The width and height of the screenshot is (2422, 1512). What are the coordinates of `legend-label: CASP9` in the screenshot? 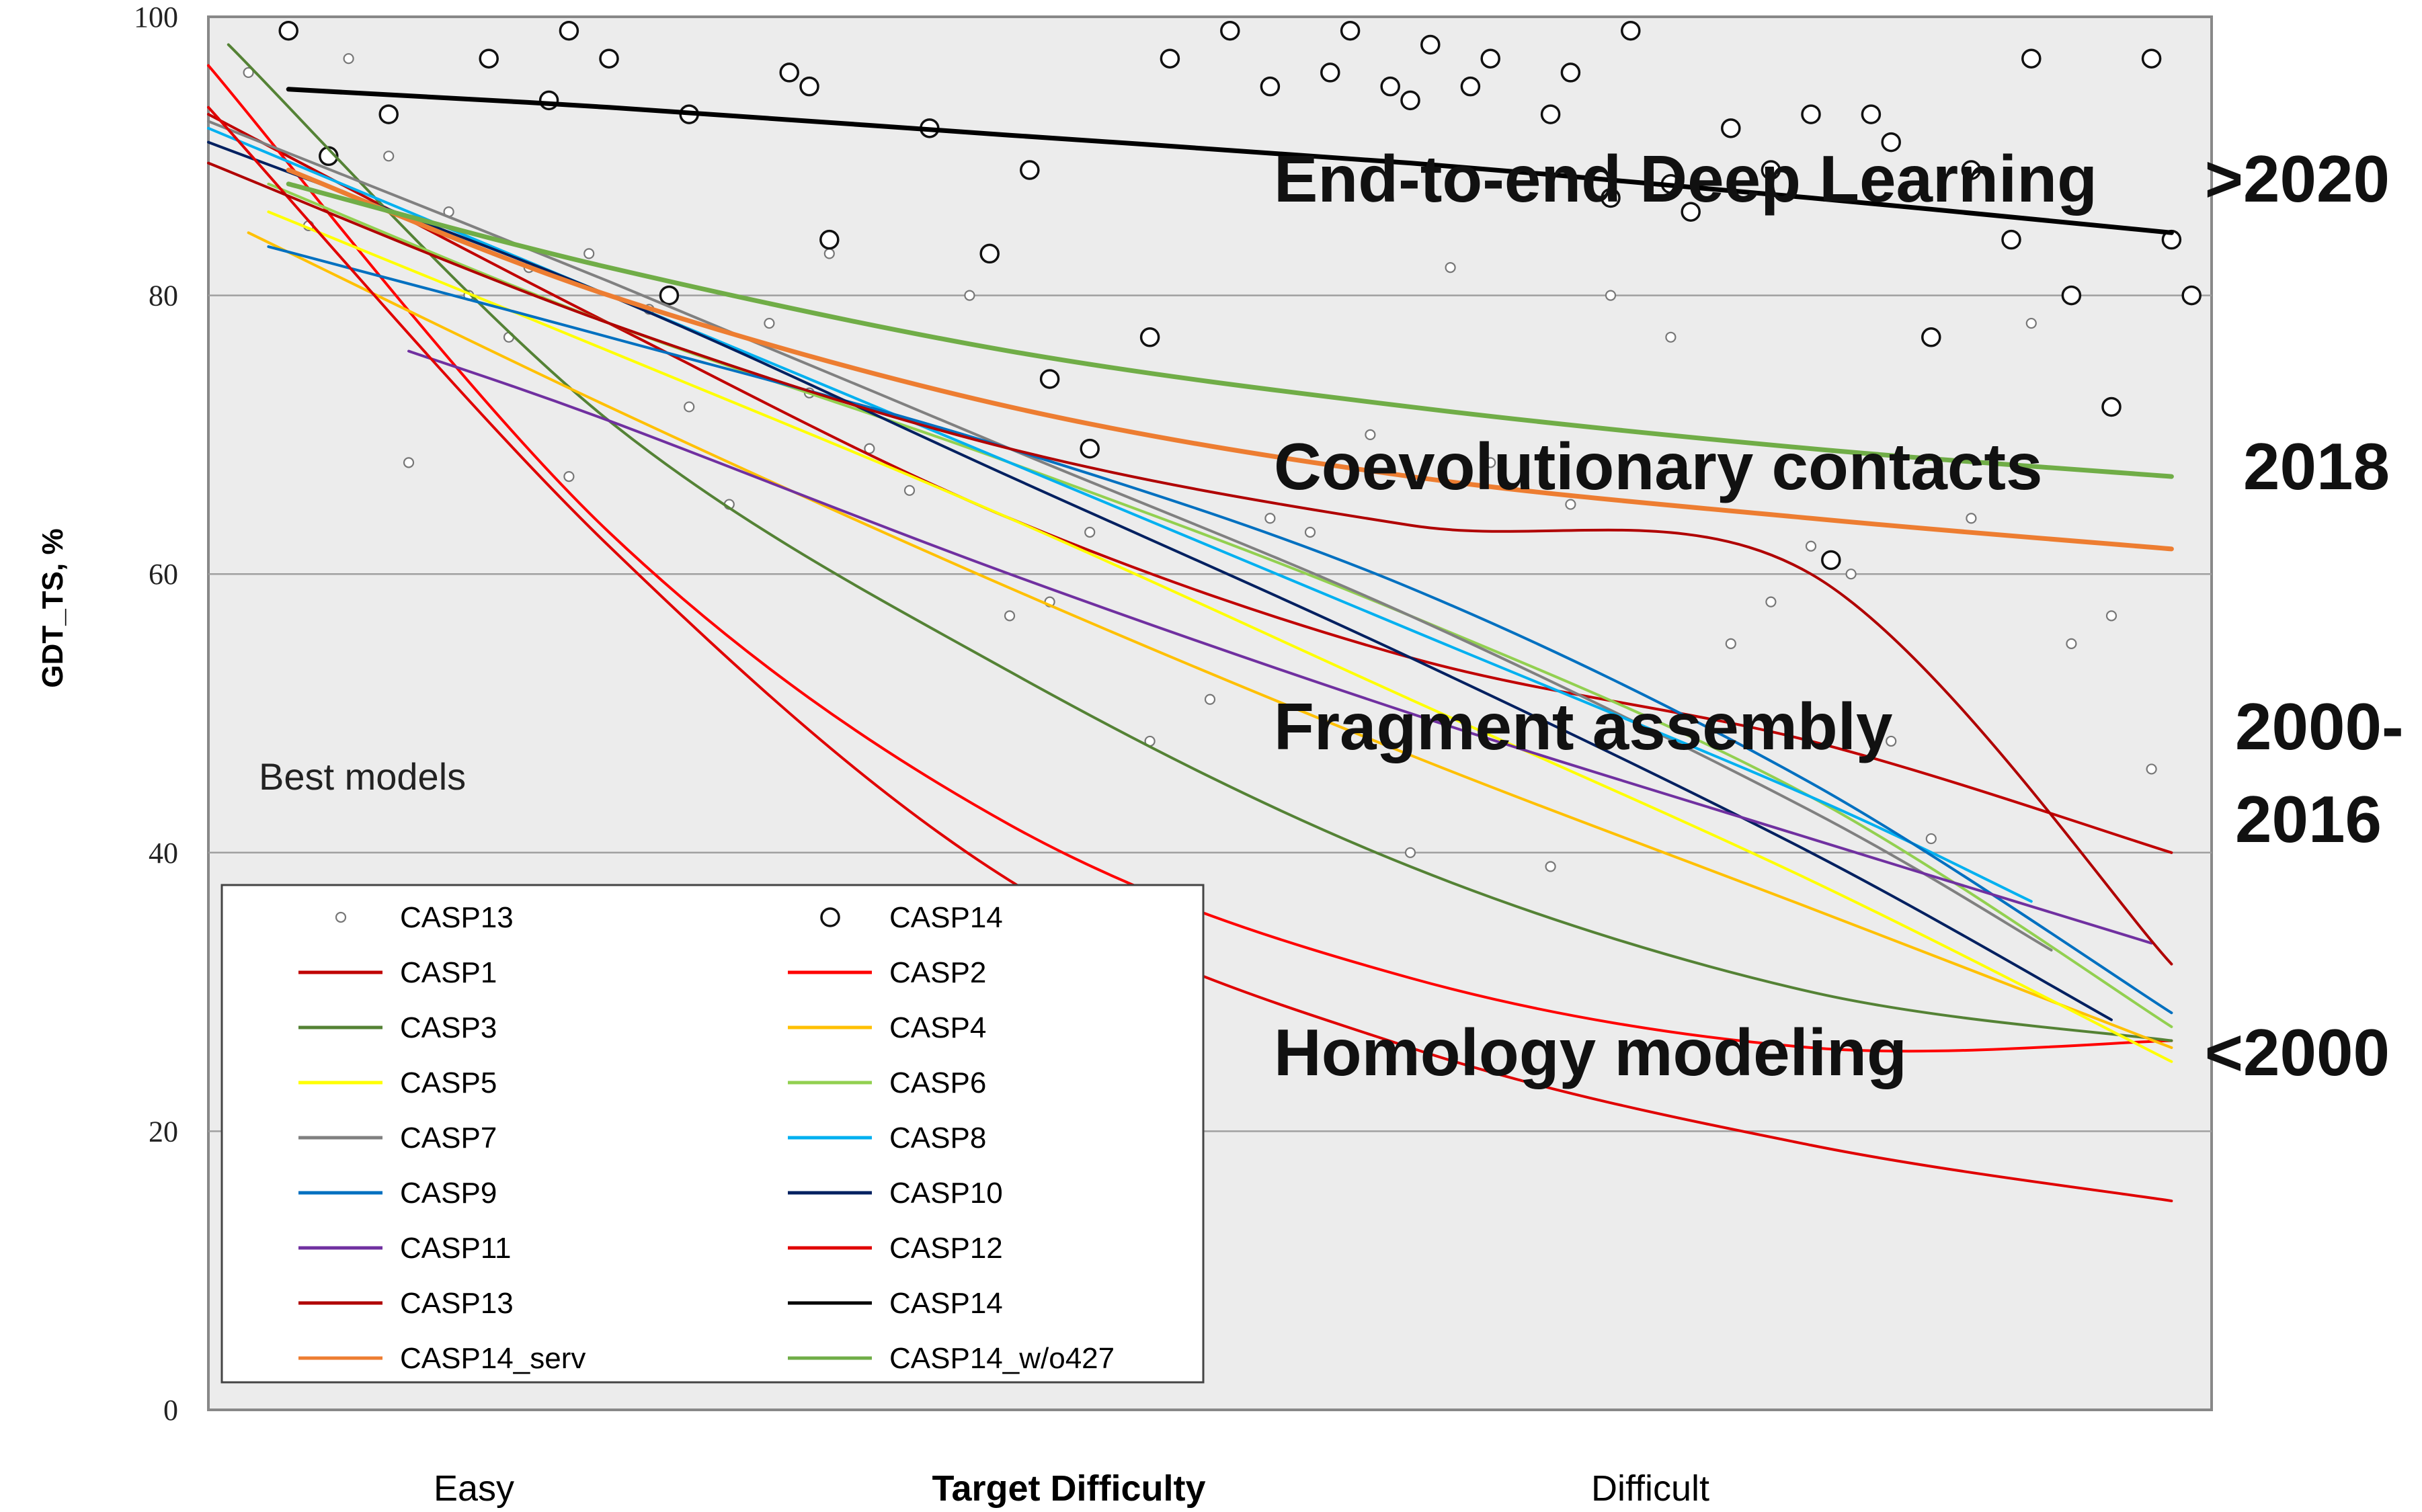 It's located at (448, 1194).